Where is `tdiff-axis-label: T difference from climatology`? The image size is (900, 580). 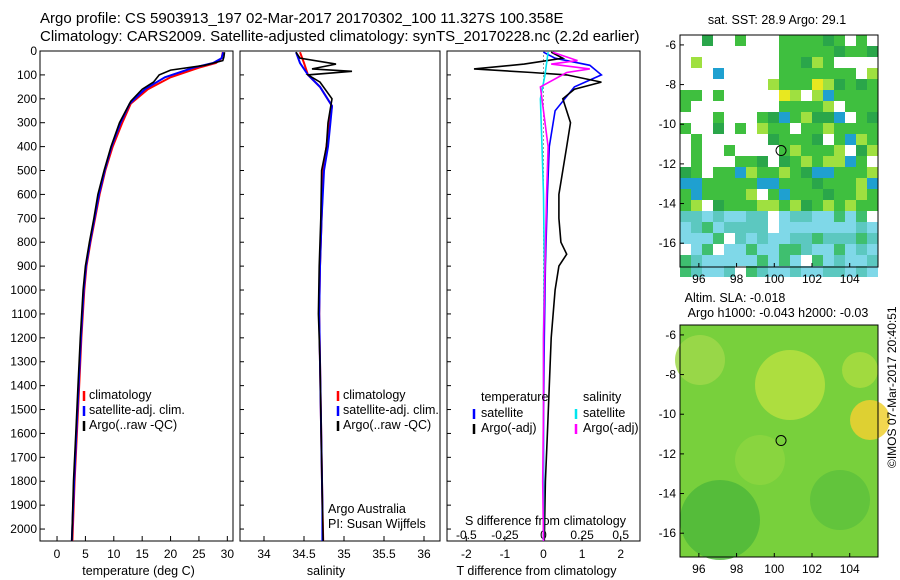
tdiff-axis-label: T difference from climatology is located at coordinates (536, 571).